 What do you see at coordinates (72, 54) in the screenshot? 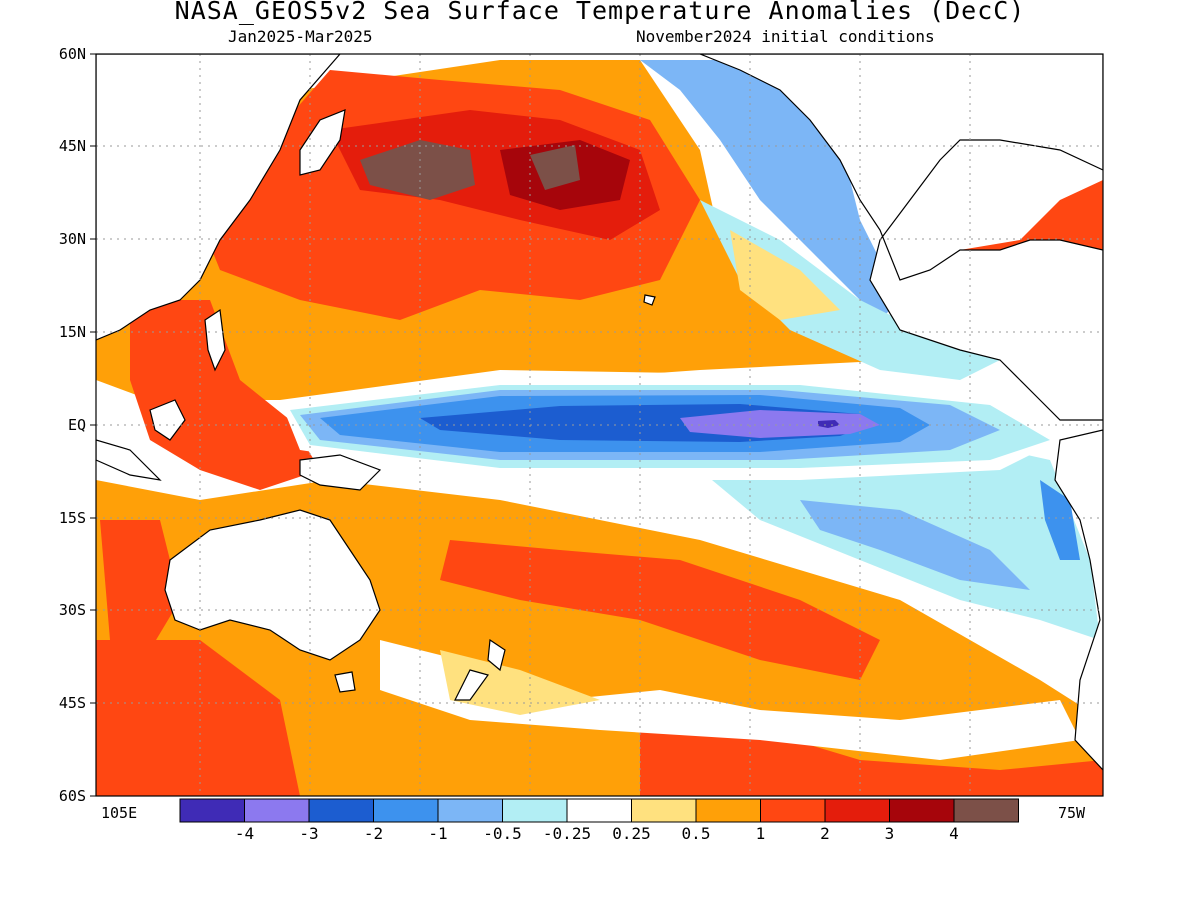
I see `lat-label-60n: 60N` at bounding box center [72, 54].